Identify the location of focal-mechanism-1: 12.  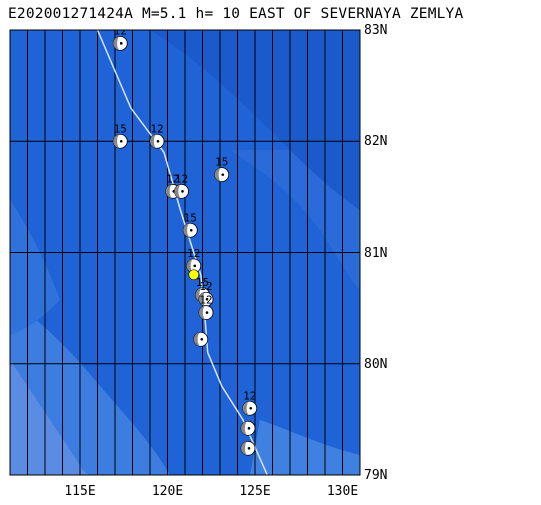
(120, 37).